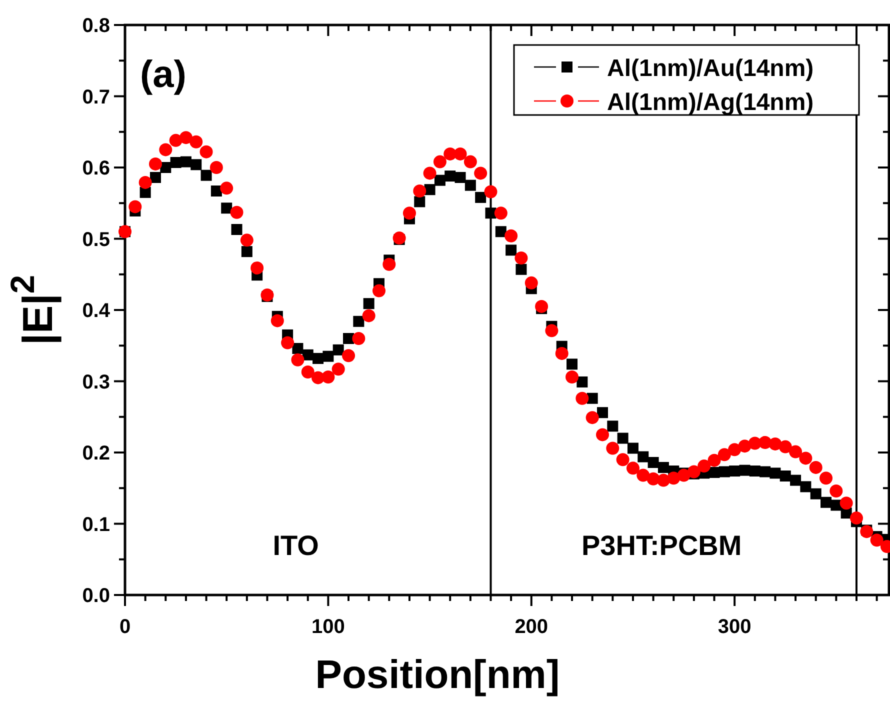 The height and width of the screenshot is (704, 890). I want to click on y-tick-label: 0.8, so click(96, 26).